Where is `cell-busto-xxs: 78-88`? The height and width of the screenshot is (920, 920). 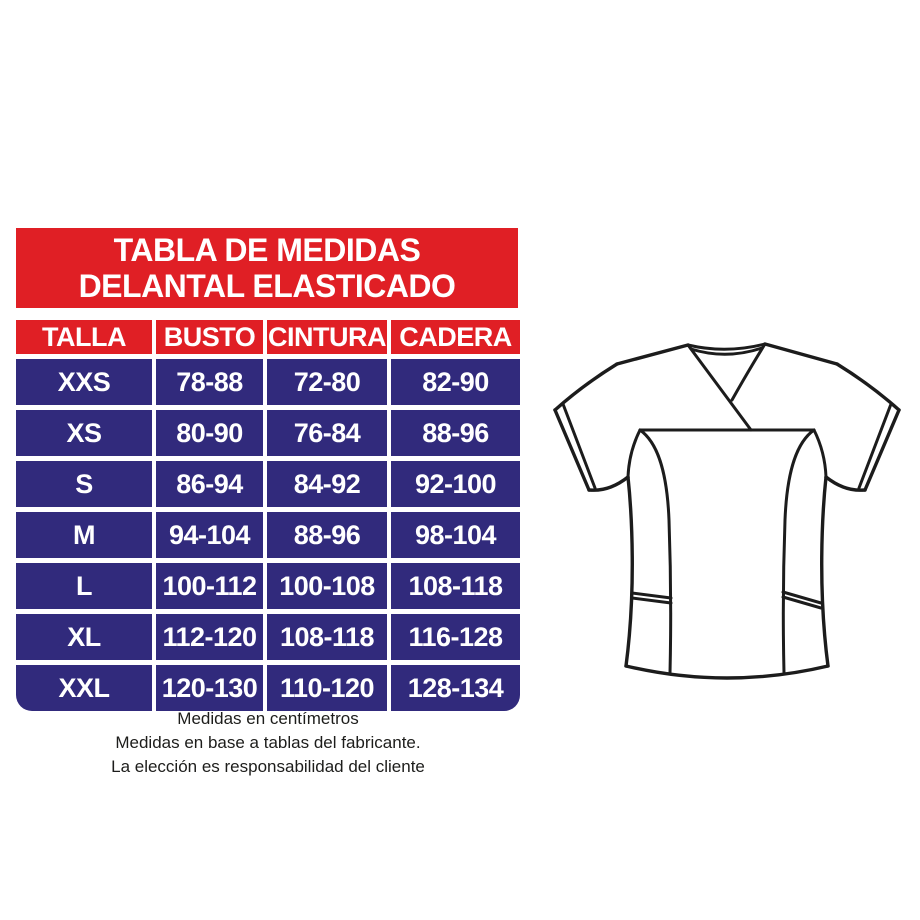
cell-busto-xxs: 78-88 is located at coordinates (209, 382).